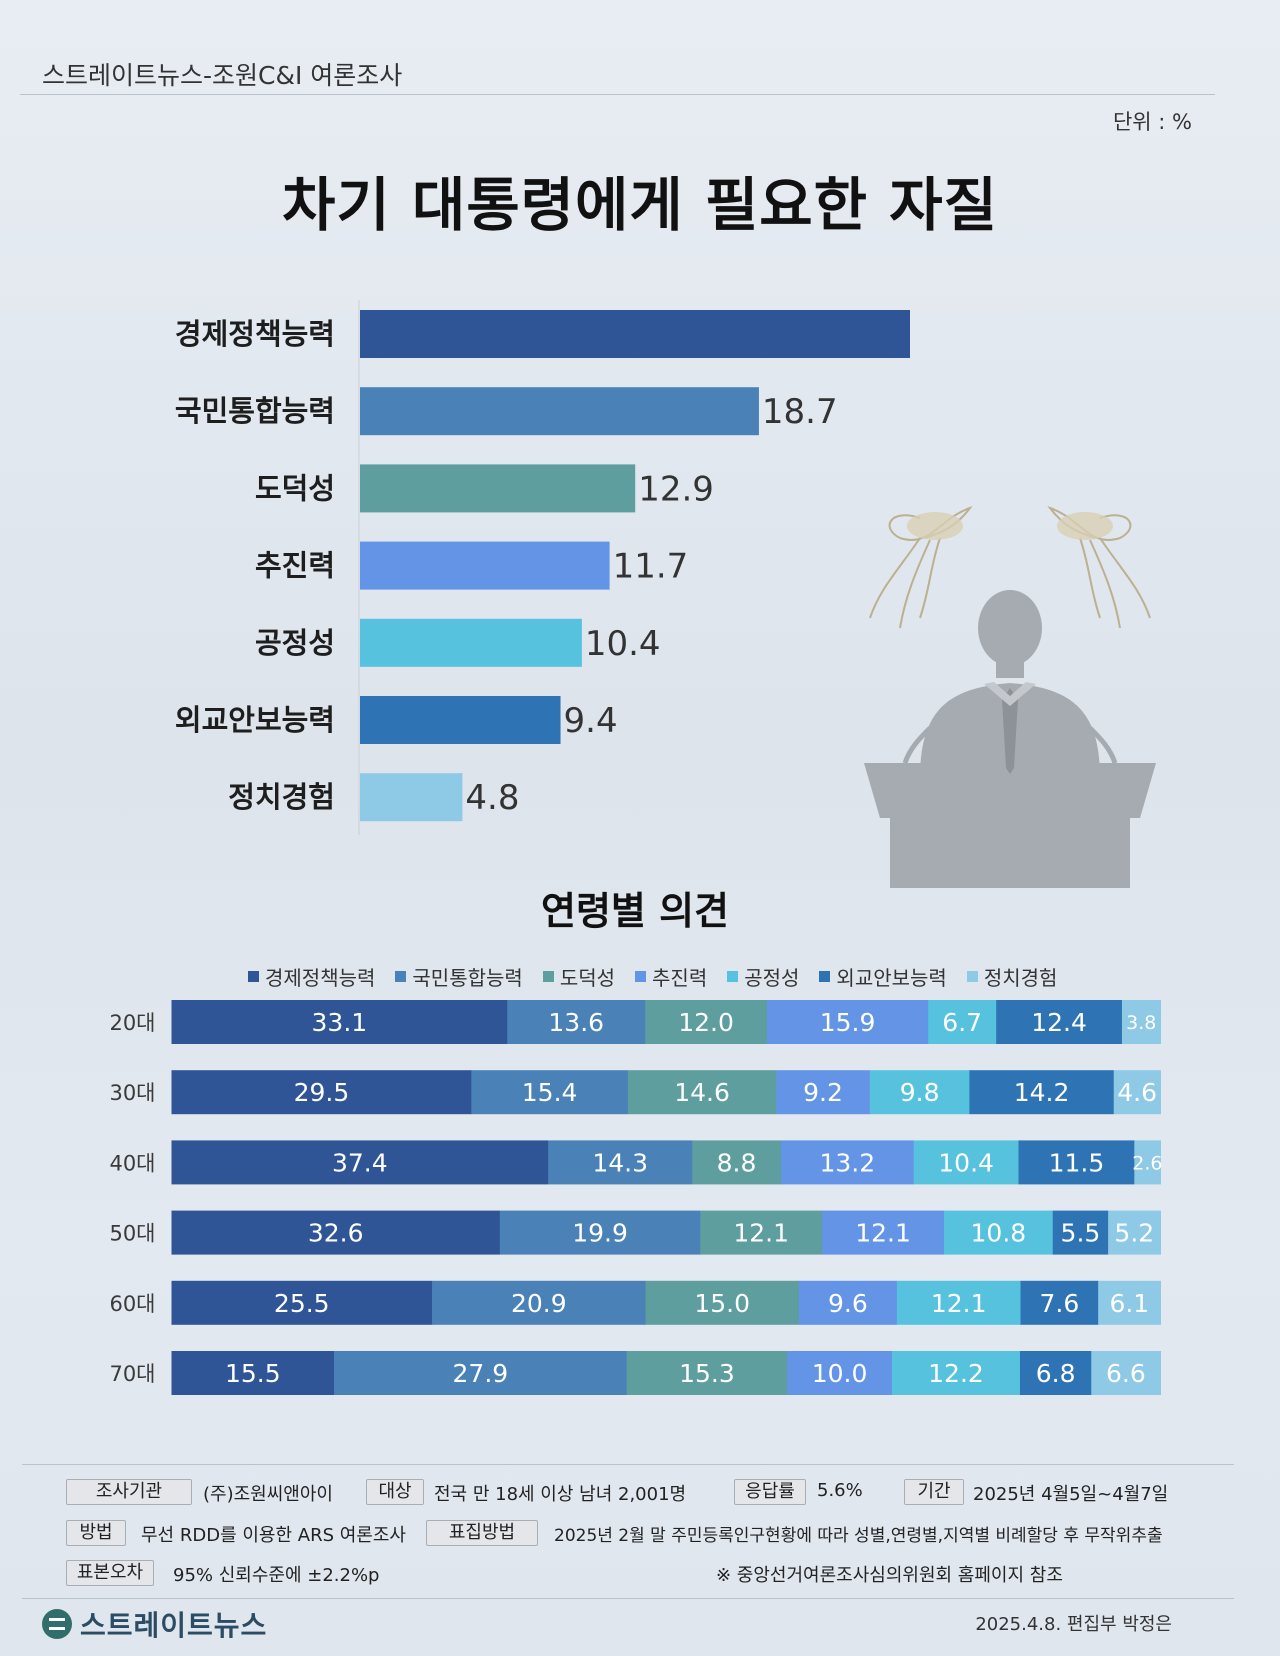 Image resolution: width=1280 pixels, height=1656 pixels. What do you see at coordinates (57, 1624) in the screenshot?
I see `brand-logo-icon` at bounding box center [57, 1624].